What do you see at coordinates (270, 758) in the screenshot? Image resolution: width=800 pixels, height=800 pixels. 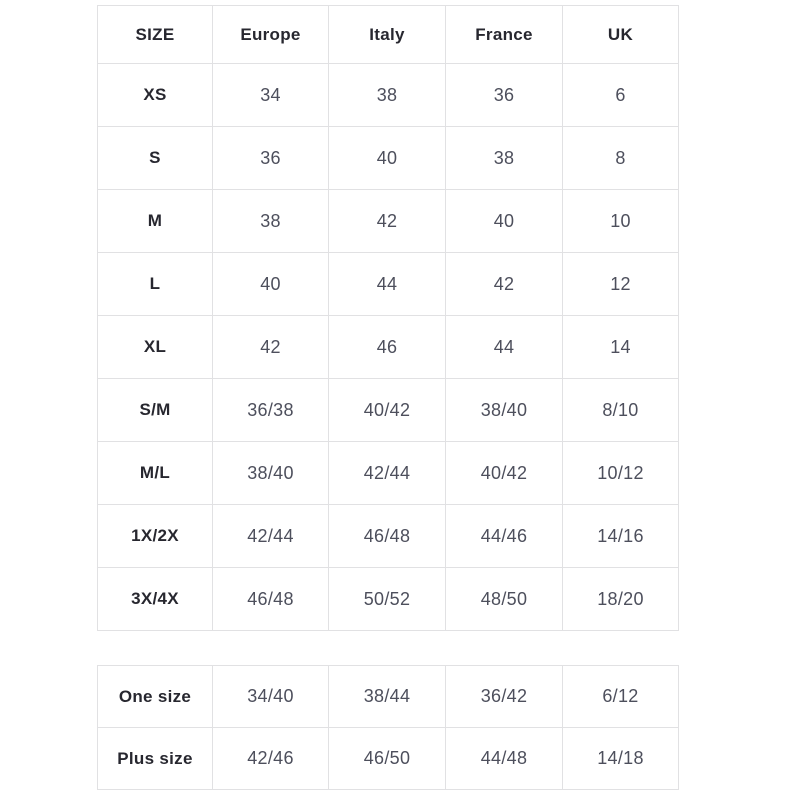 I see `size-value: 42/46` at bounding box center [270, 758].